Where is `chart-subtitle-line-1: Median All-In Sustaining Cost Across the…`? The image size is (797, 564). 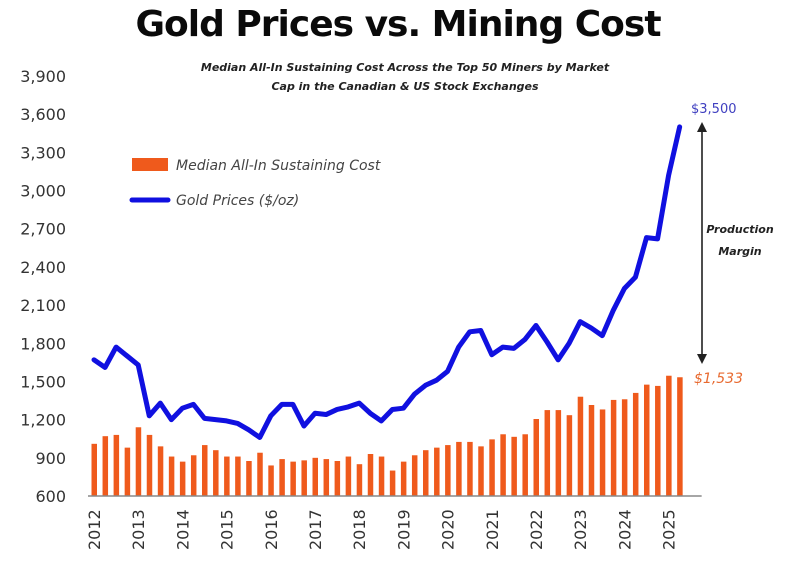 chart-subtitle-line-1: Median All-In Sustaining Cost Across the… is located at coordinates (405, 67).